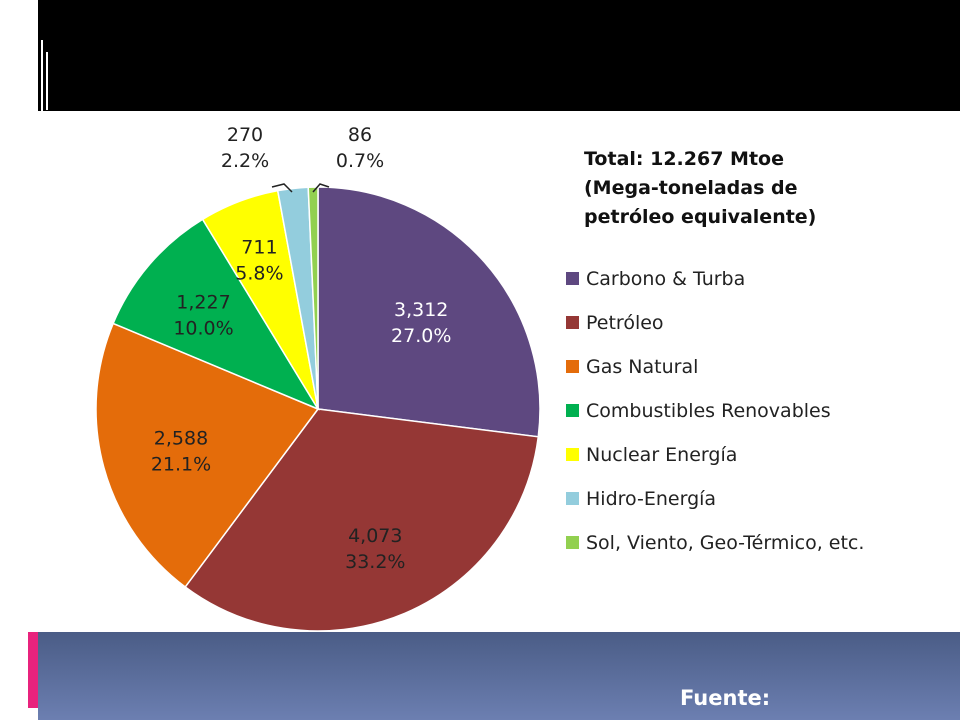 This screenshot has width=960, height=720. What do you see at coordinates (665, 279) in the screenshot?
I see `legend-label-carbono-turba: Carbono & Turba` at bounding box center [665, 279].